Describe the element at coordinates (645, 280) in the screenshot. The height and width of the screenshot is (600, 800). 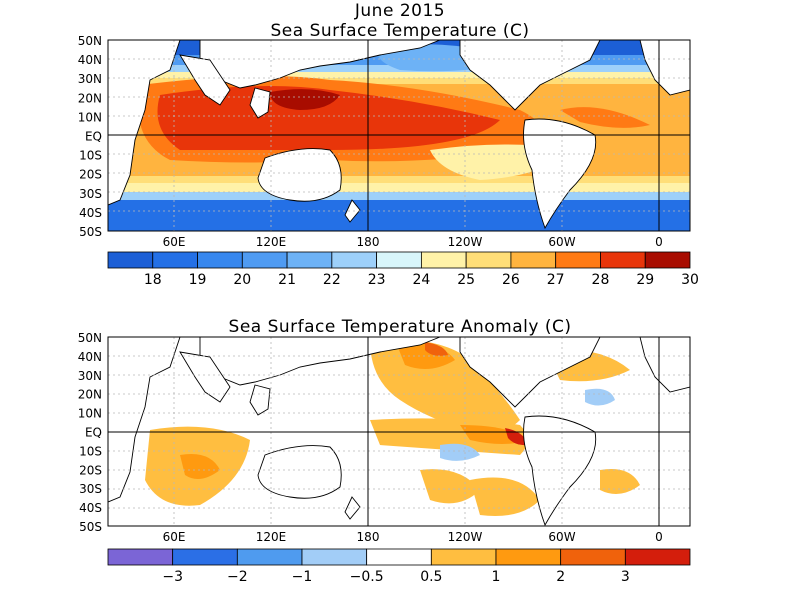
I see `colorbar-label: 29` at that location.